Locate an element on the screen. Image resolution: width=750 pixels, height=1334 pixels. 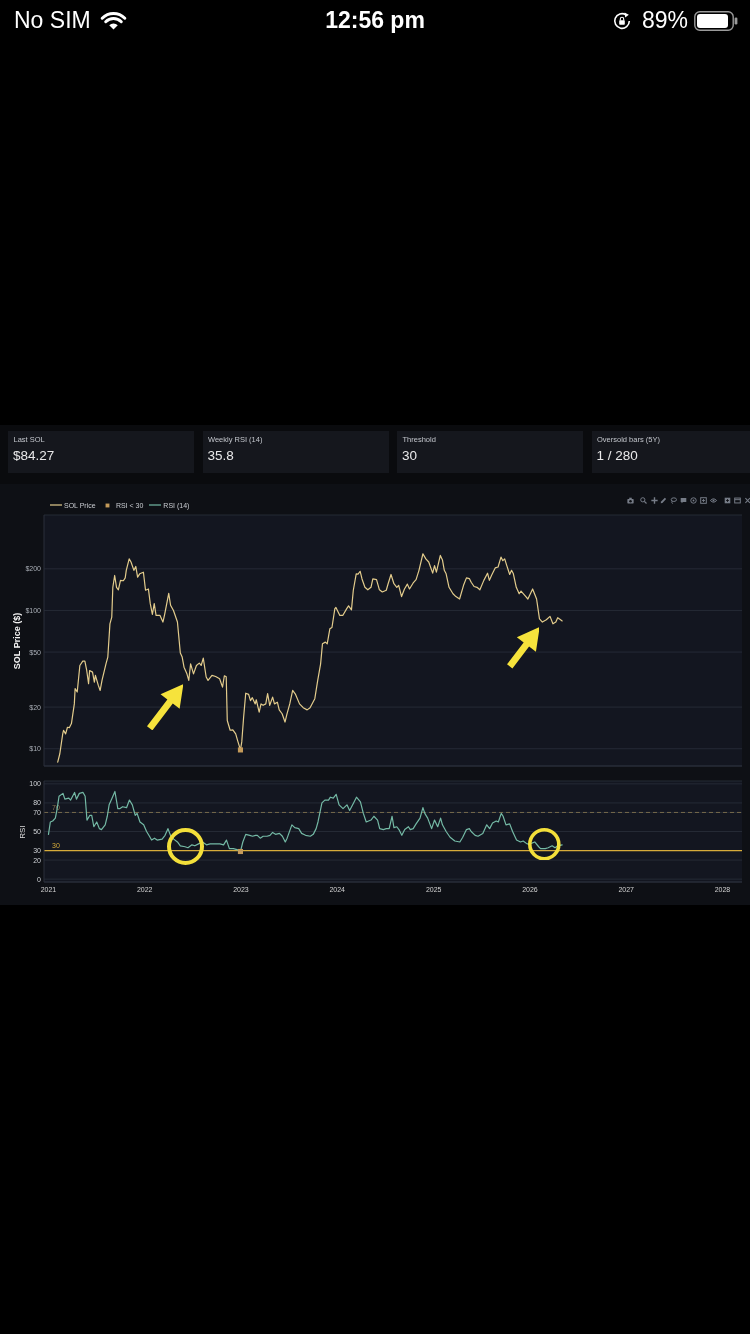
text: 12:56 pm is located at coordinates (375, 20).